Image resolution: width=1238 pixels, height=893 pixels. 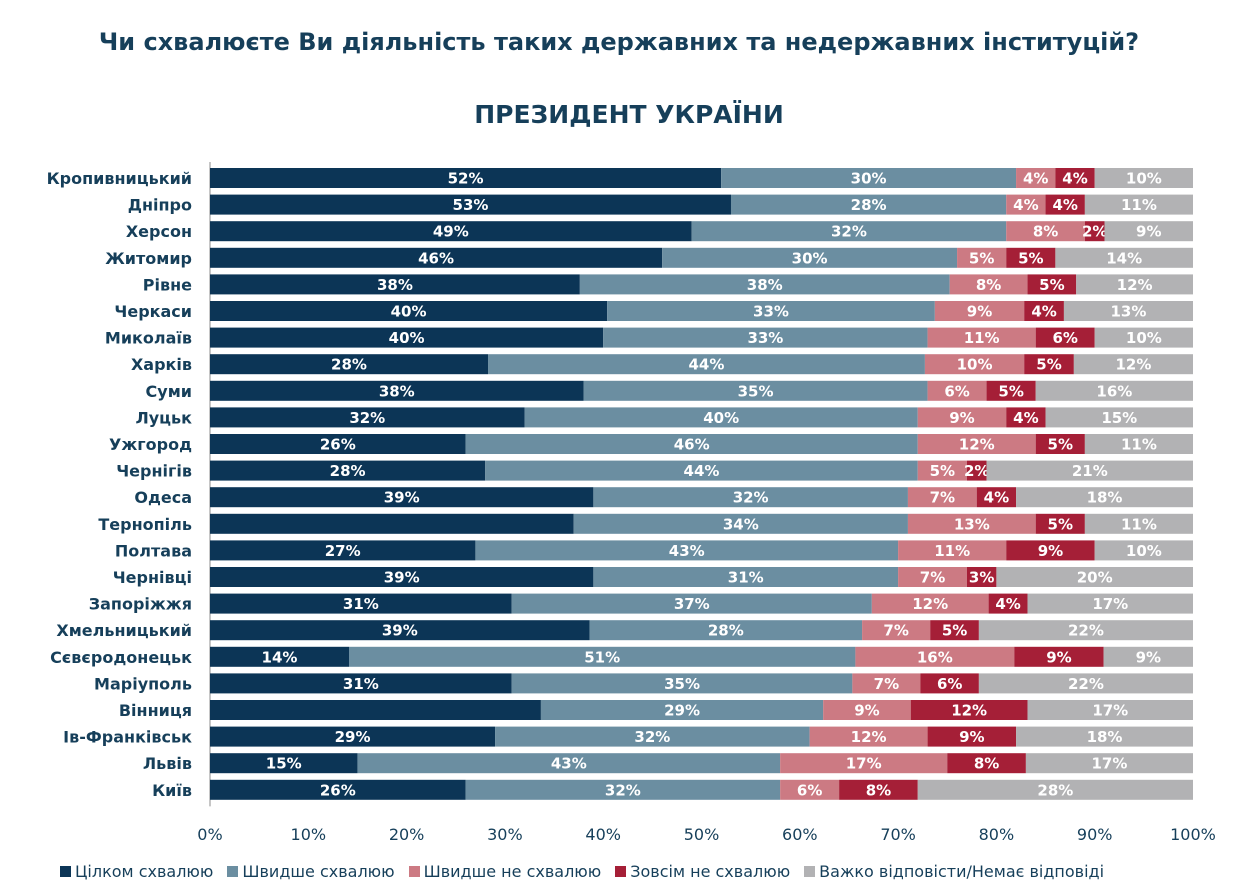 I want to click on data-label: 6%, so click(x=1064, y=338).